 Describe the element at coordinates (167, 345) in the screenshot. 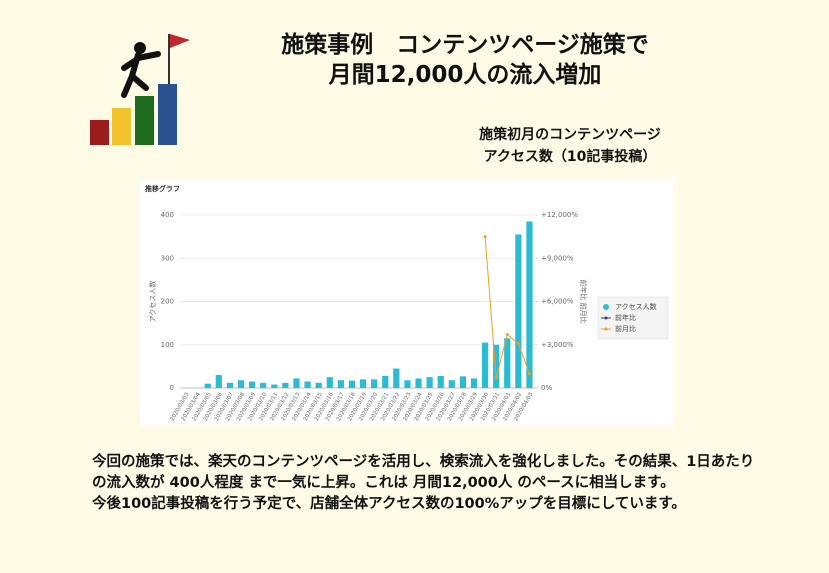

I see `y-tick-label: 100` at that location.